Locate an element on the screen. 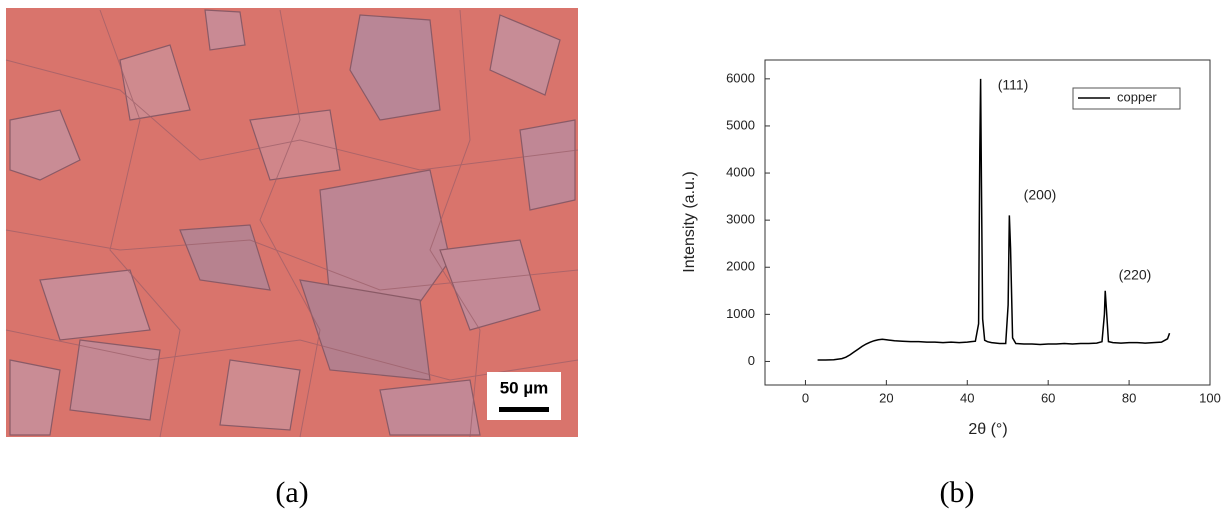 Image resolution: width=1232 pixels, height=517 pixels. y-tick-label: 2000 is located at coordinates (740, 266).